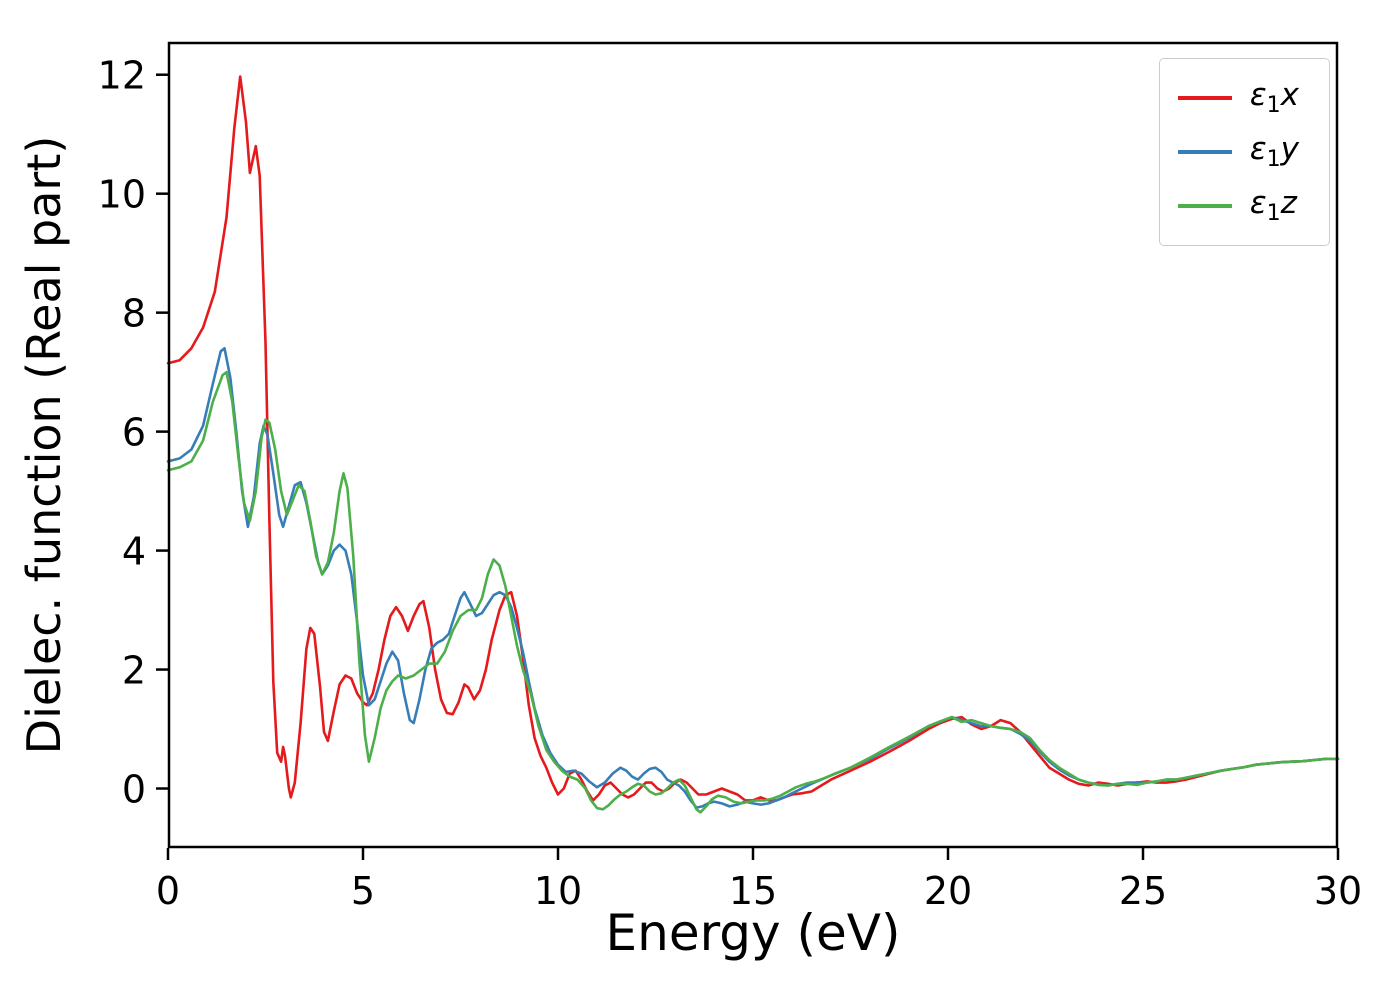 The width and height of the screenshot is (1400, 1000). What do you see at coordinates (1238, 206) in the screenshot?
I see `legend-entry-e1z: ε1z` at bounding box center [1238, 206].